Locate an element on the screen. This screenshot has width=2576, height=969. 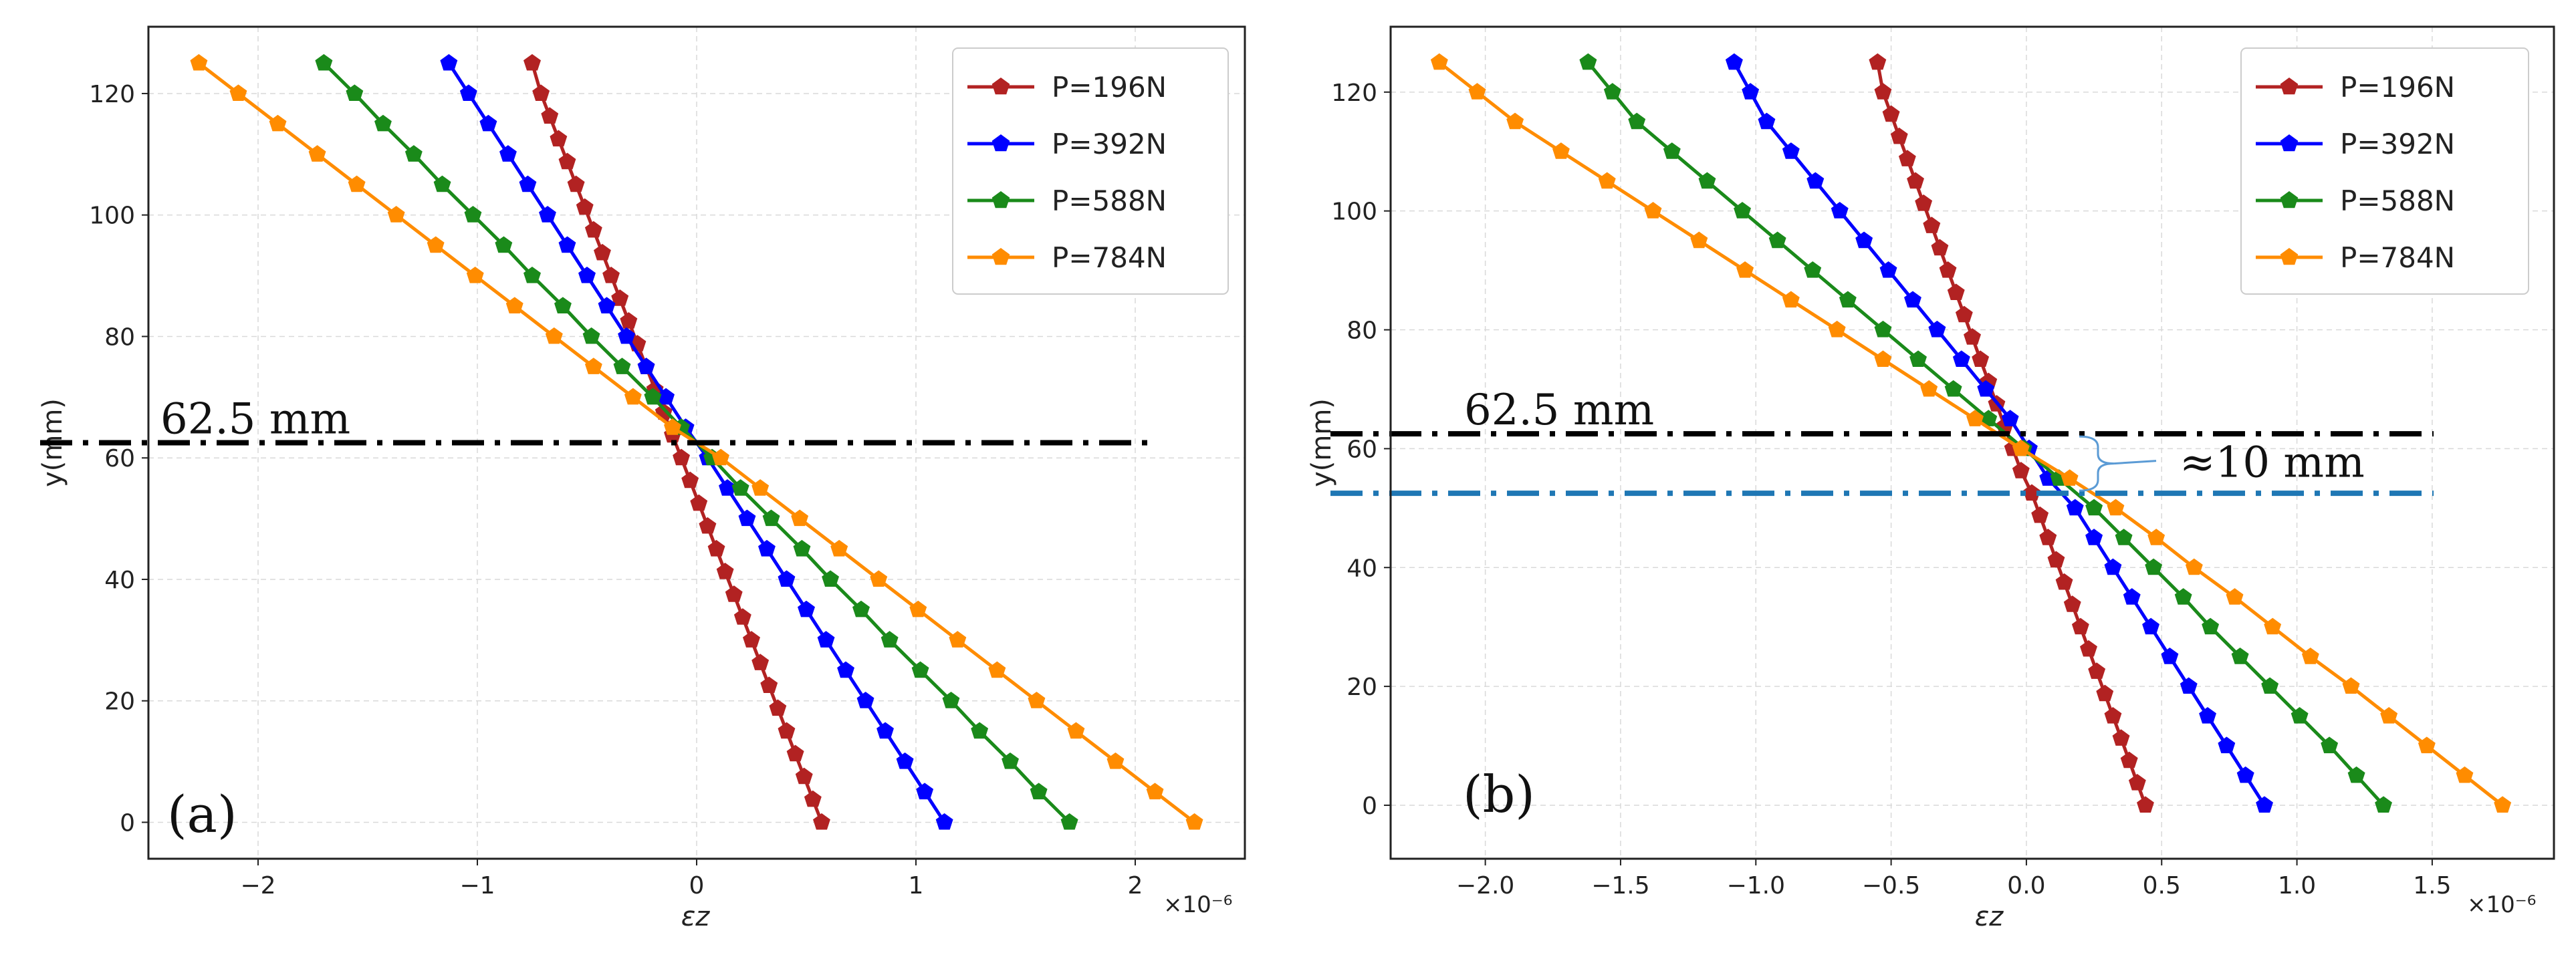
panel-b-legend-label-P=784N: P=784N is located at coordinates (2397, 257).